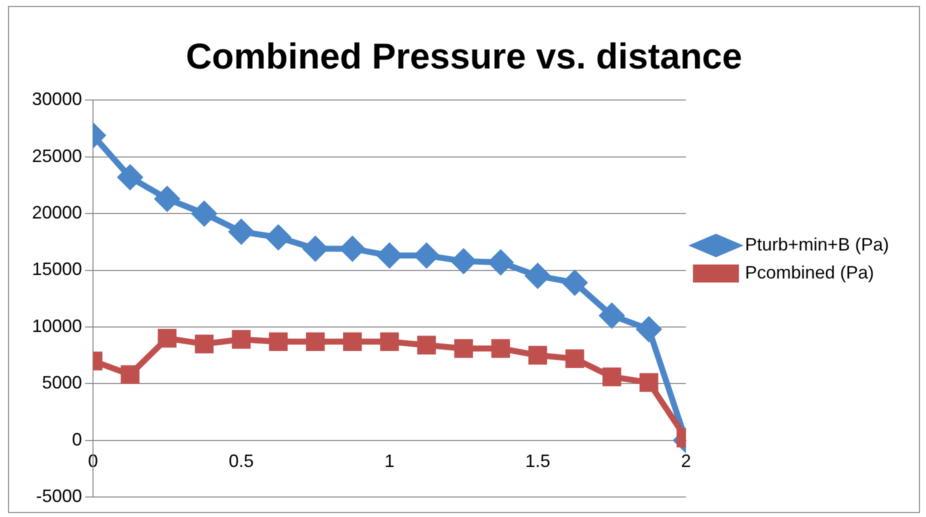  Describe the element at coordinates (241, 461) in the screenshot. I see `x-tick-label: 0.5` at that location.